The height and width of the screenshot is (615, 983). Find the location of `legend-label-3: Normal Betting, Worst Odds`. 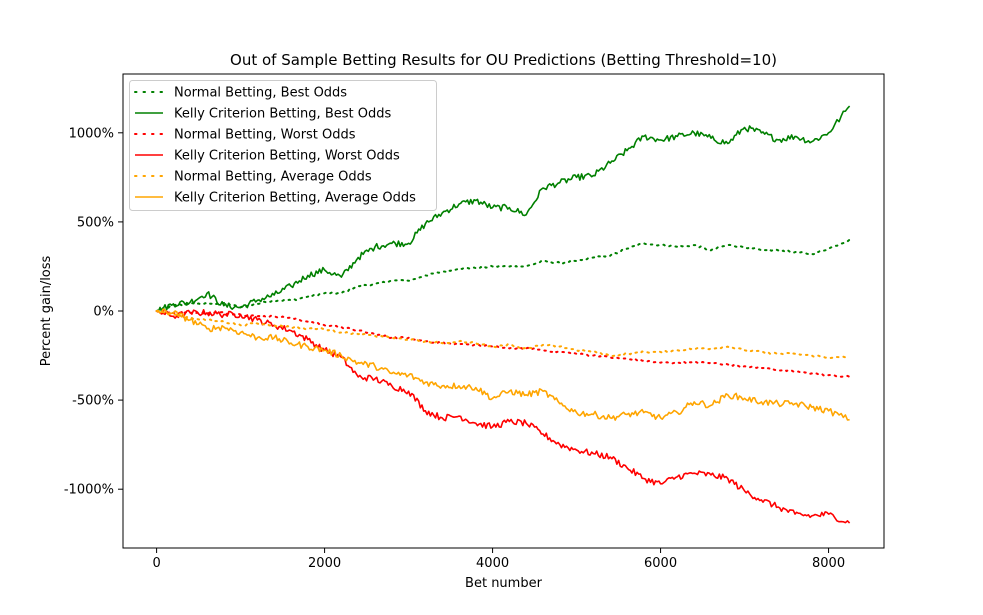

legend-label-3: Normal Betting, Worst Odds is located at coordinates (265, 135).